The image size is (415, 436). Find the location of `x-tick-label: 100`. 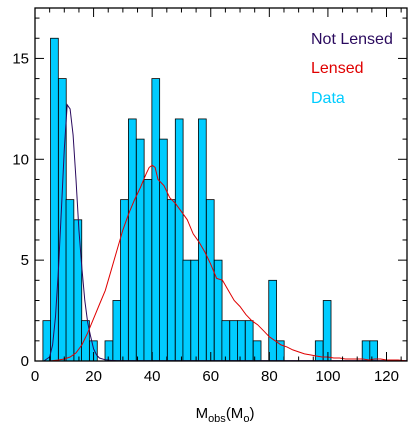

x-tick-label: 100 is located at coordinates (327, 376).